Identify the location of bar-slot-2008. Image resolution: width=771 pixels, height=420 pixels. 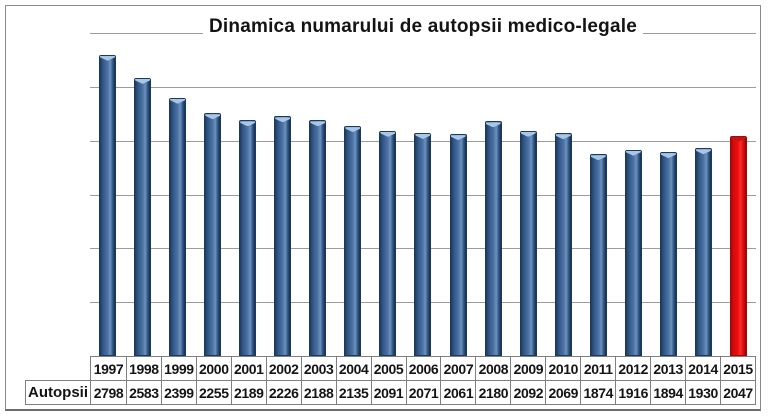
(493, 194).